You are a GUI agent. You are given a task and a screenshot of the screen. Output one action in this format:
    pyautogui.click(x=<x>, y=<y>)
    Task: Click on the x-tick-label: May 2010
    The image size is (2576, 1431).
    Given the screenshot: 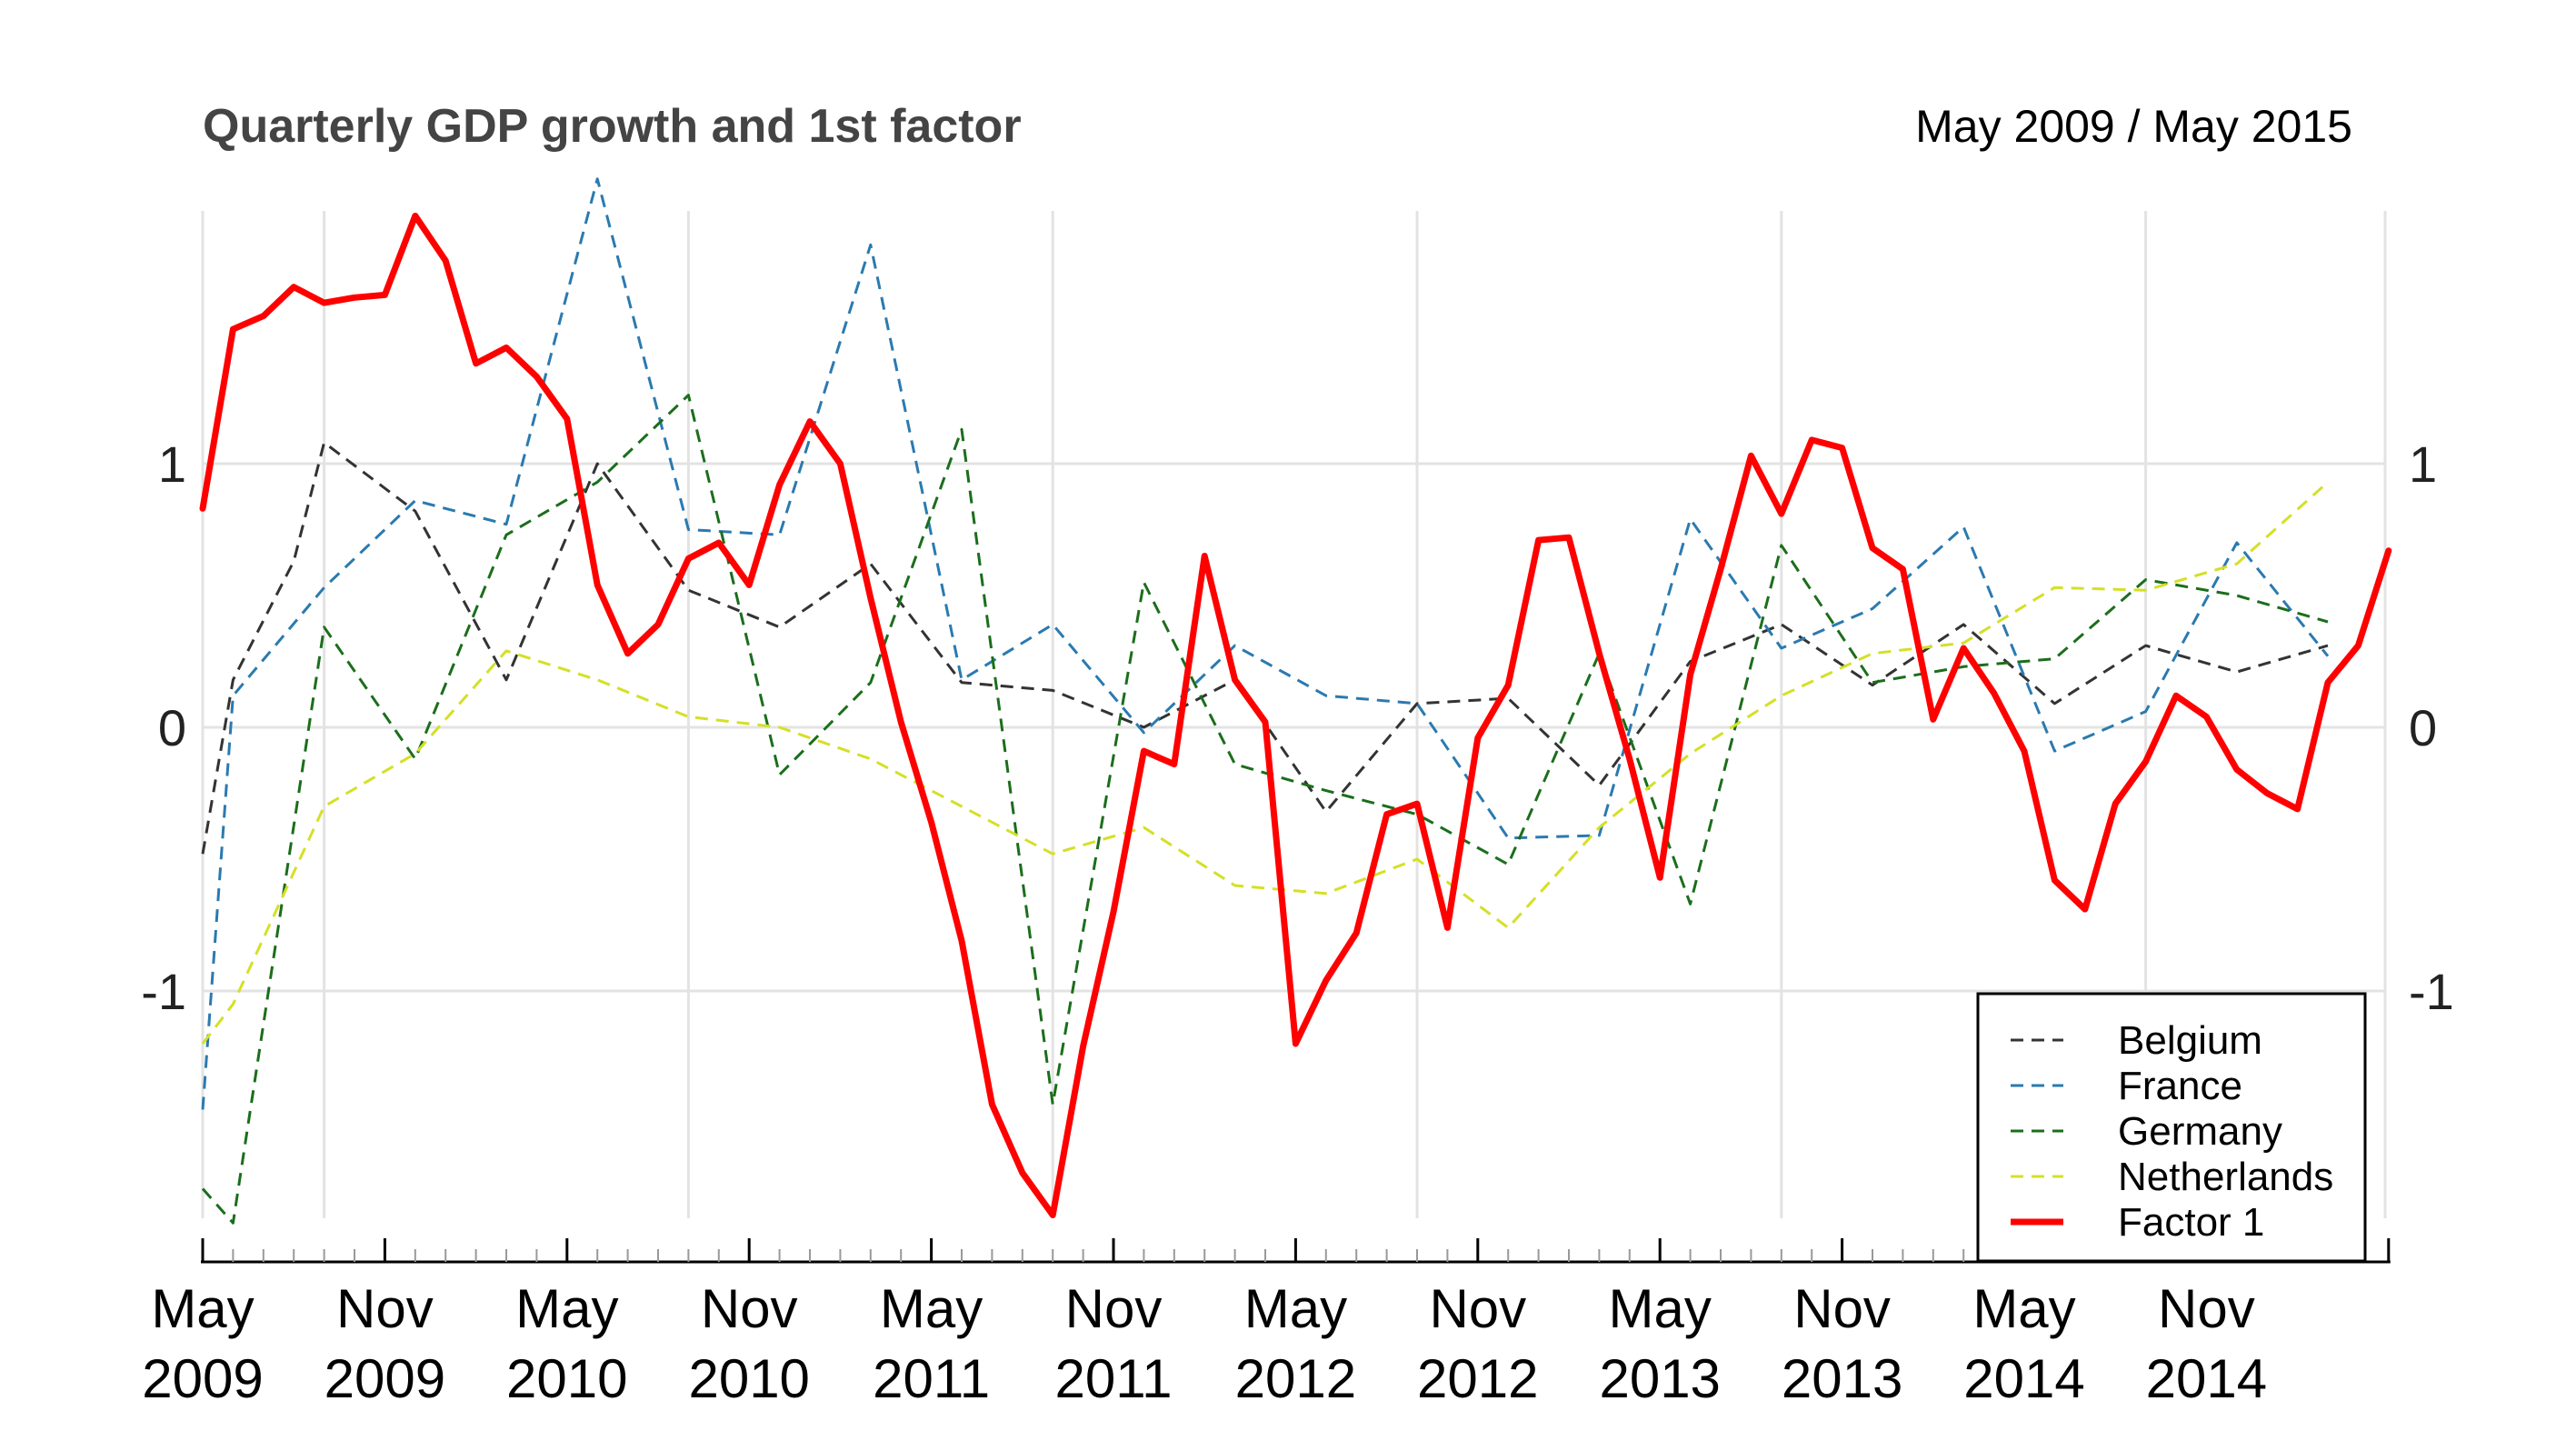 What is the action you would take?
    pyautogui.click(x=566, y=1343)
    